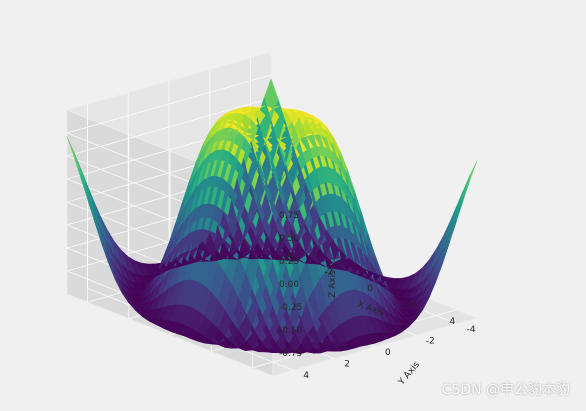  What do you see at coordinates (291, 331) in the screenshot?
I see `z-tick-label: -0.50` at bounding box center [291, 331].